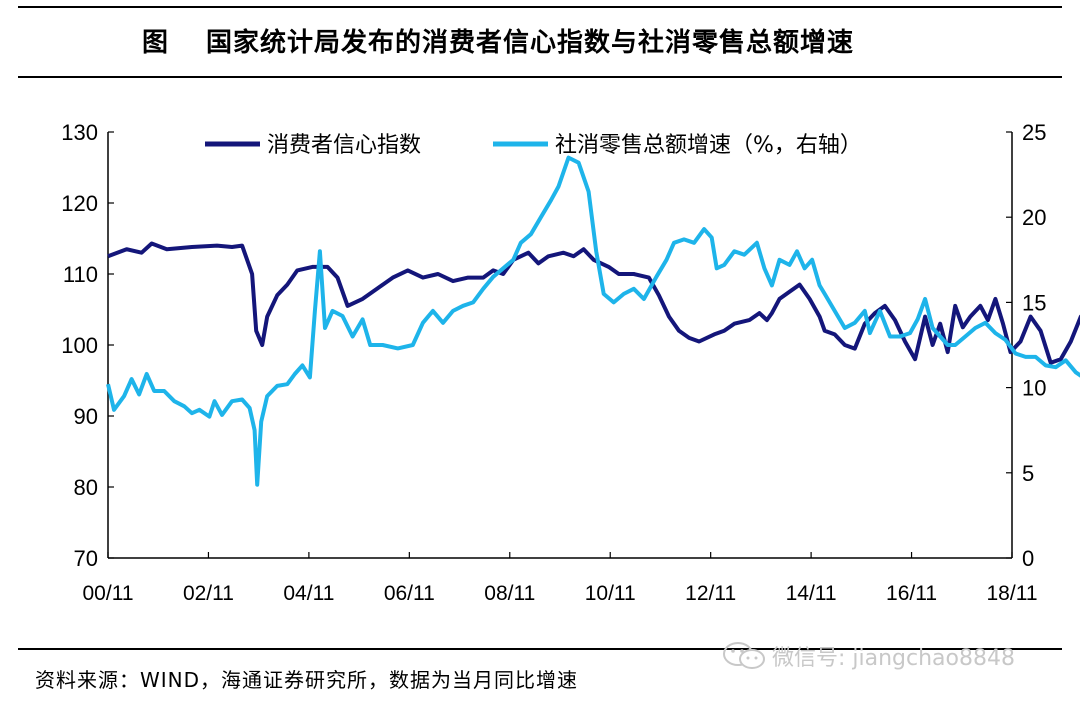  What do you see at coordinates (1028, 473) in the screenshot?
I see `y-right-tick-label: 5` at bounding box center [1028, 473].